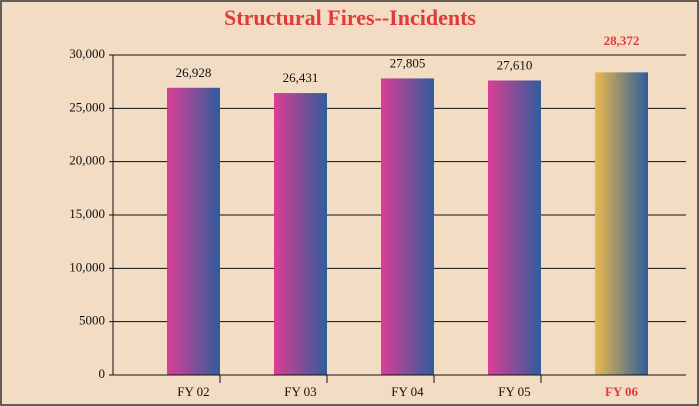  Describe the element at coordinates (194, 72) in the screenshot. I see `value-label: 26,928` at that location.